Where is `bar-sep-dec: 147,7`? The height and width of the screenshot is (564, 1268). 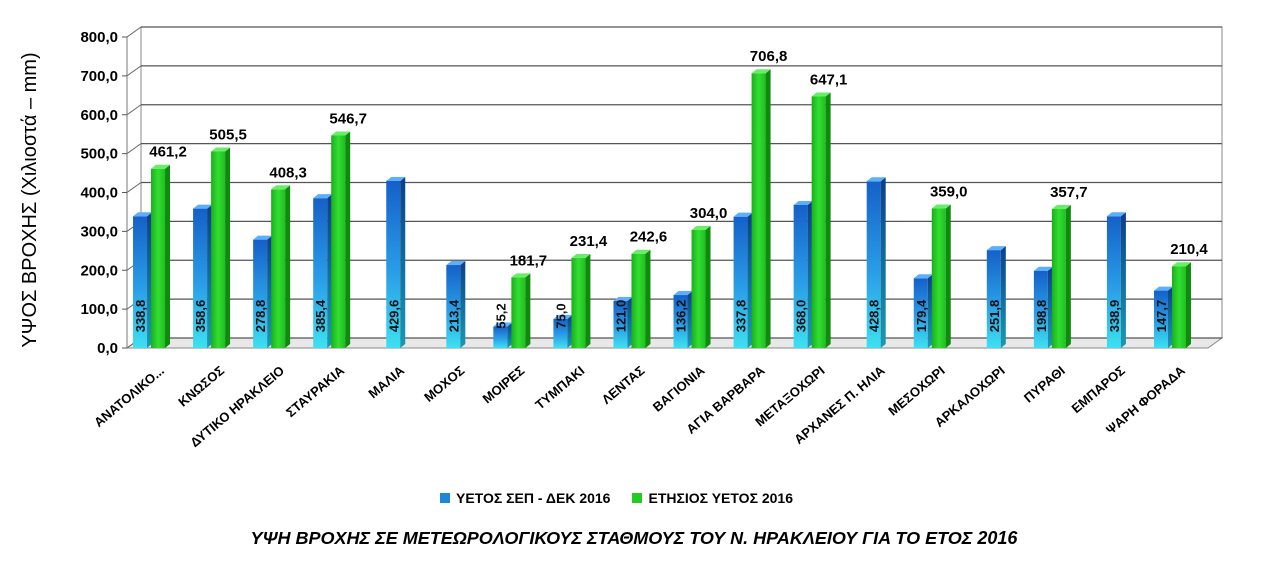
bar-sep-dec: 147,7 is located at coordinates (1163, 317).